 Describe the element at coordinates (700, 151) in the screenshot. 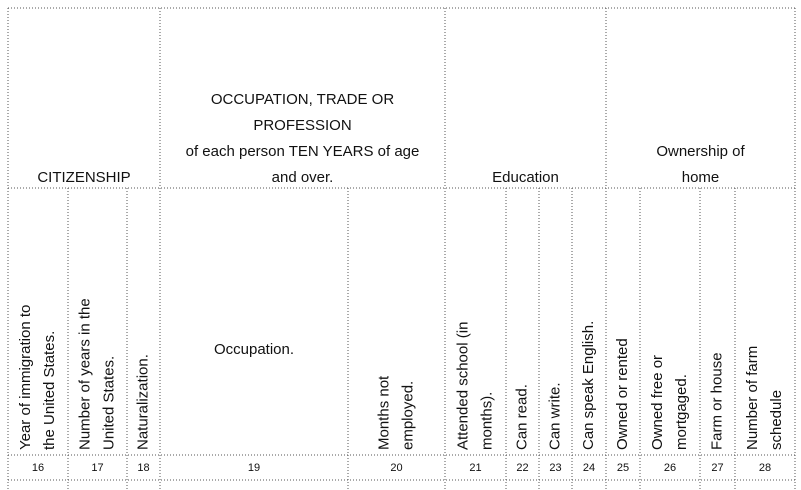

I see `group-header: Ownership of` at that location.